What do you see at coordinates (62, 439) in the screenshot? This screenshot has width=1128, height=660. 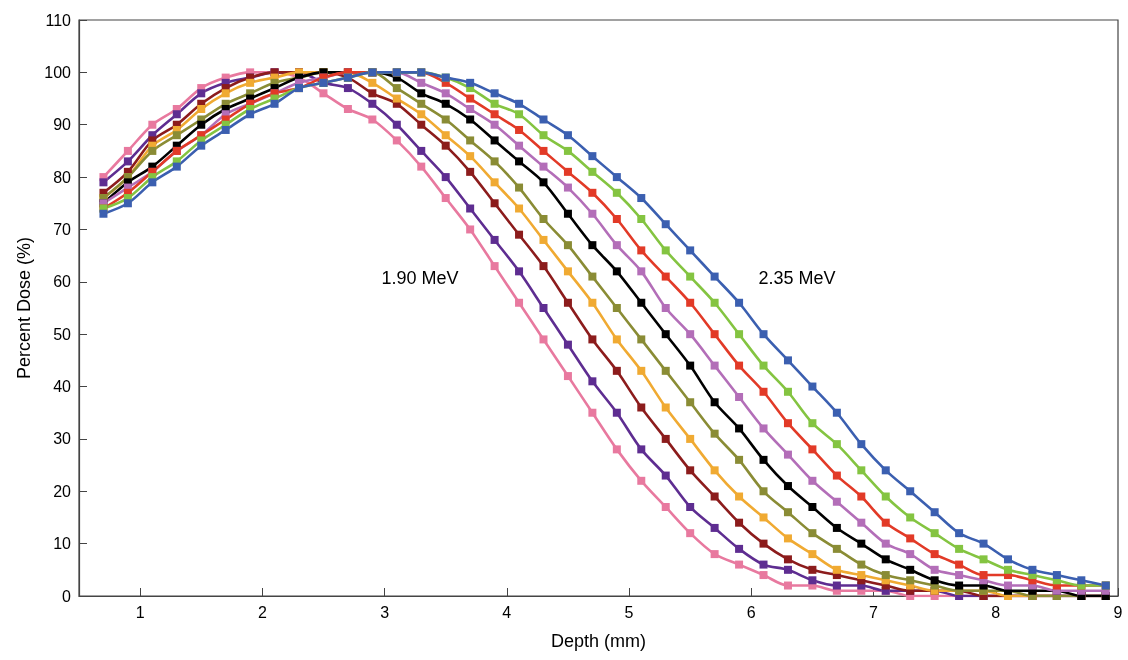 I see `y-tick-label: 30` at bounding box center [62, 439].